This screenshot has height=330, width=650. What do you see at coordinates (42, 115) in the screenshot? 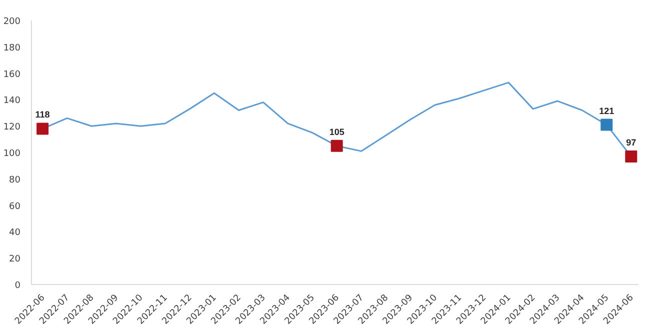
I see `data-label: 118` at bounding box center [42, 115].